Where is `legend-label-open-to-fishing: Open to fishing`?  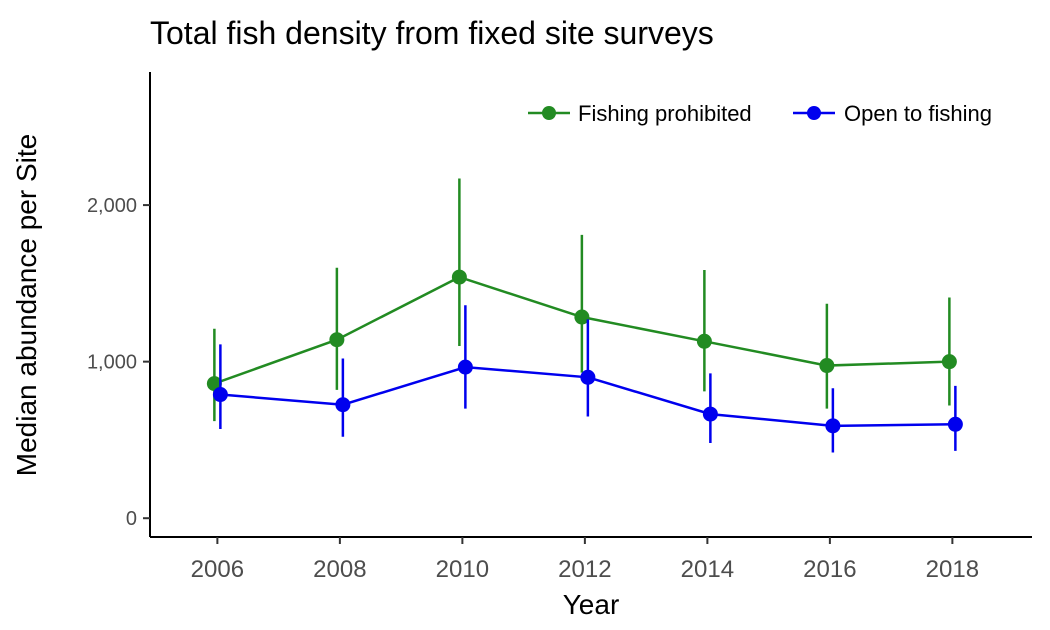 legend-label-open-to-fishing: Open to fishing is located at coordinates (918, 113).